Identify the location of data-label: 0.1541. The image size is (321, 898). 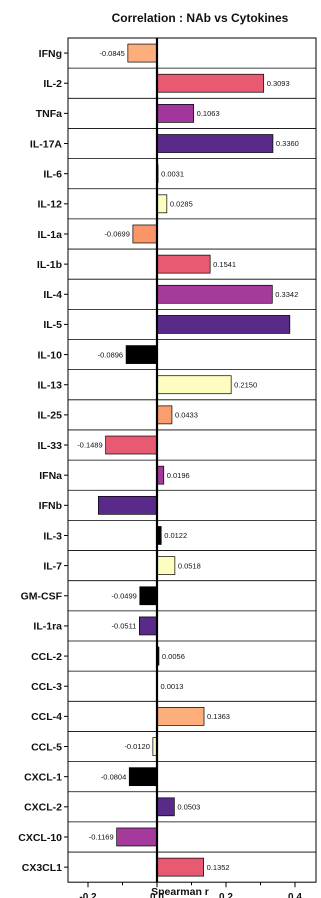
(224, 264).